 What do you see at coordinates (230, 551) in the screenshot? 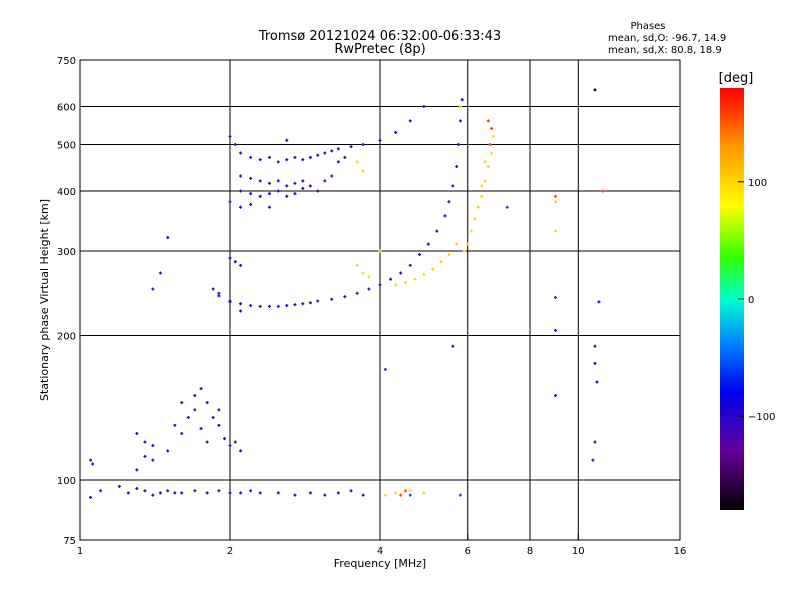
I see `x-tick-label: 2` at bounding box center [230, 551].